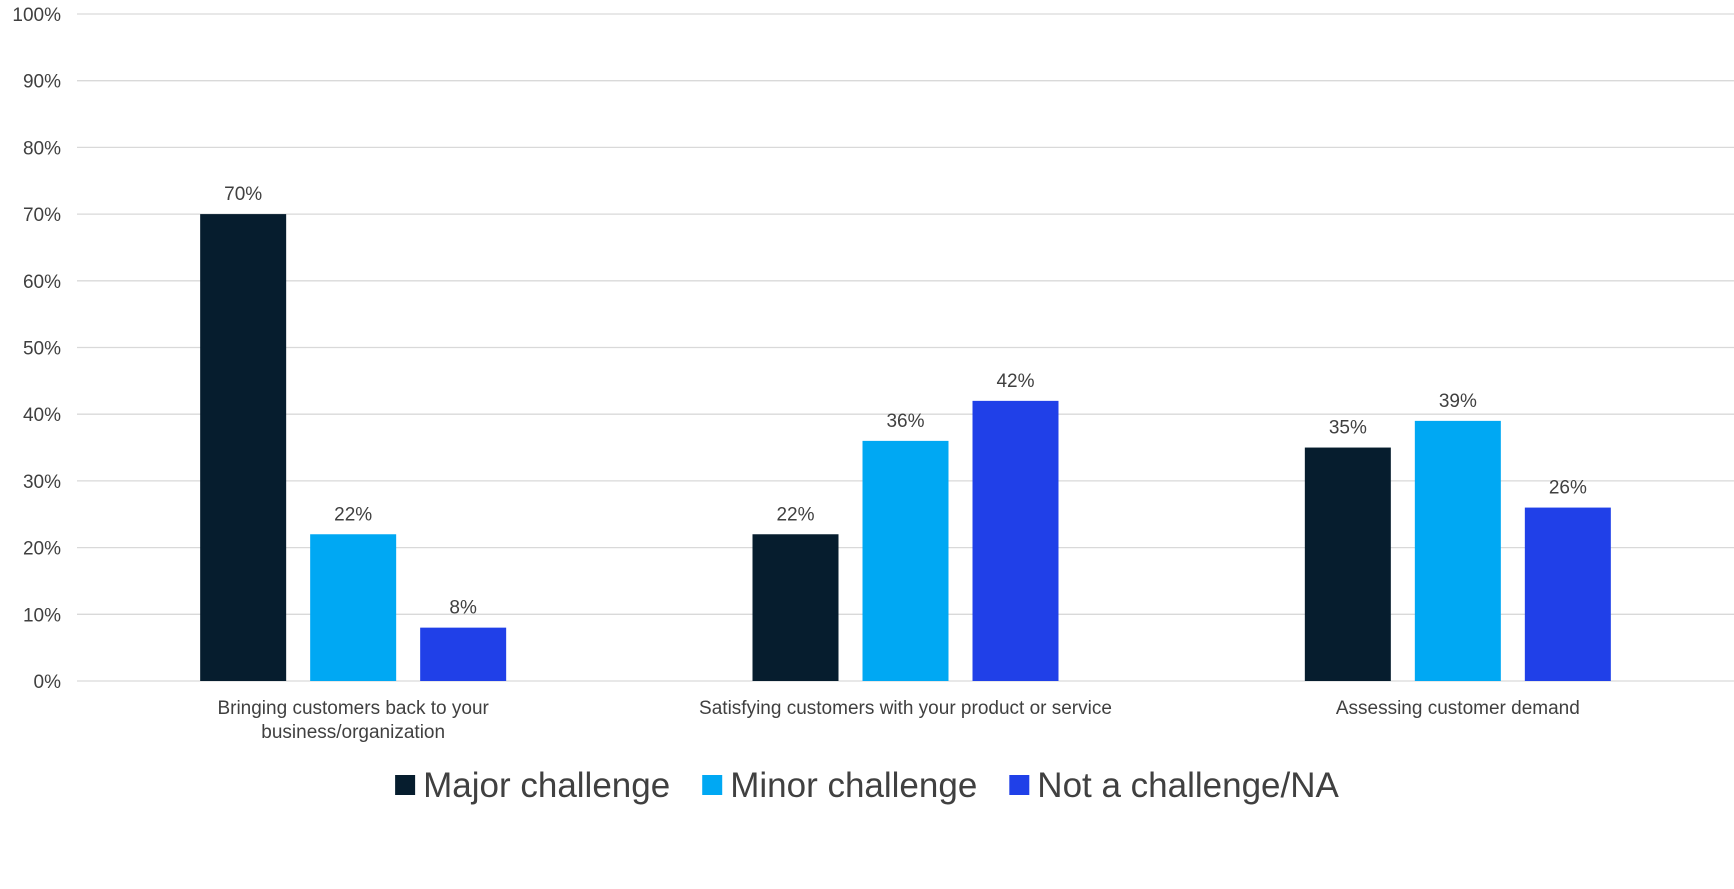  Describe the element at coordinates (463, 608) in the screenshot. I see `data-label: 8%` at that location.